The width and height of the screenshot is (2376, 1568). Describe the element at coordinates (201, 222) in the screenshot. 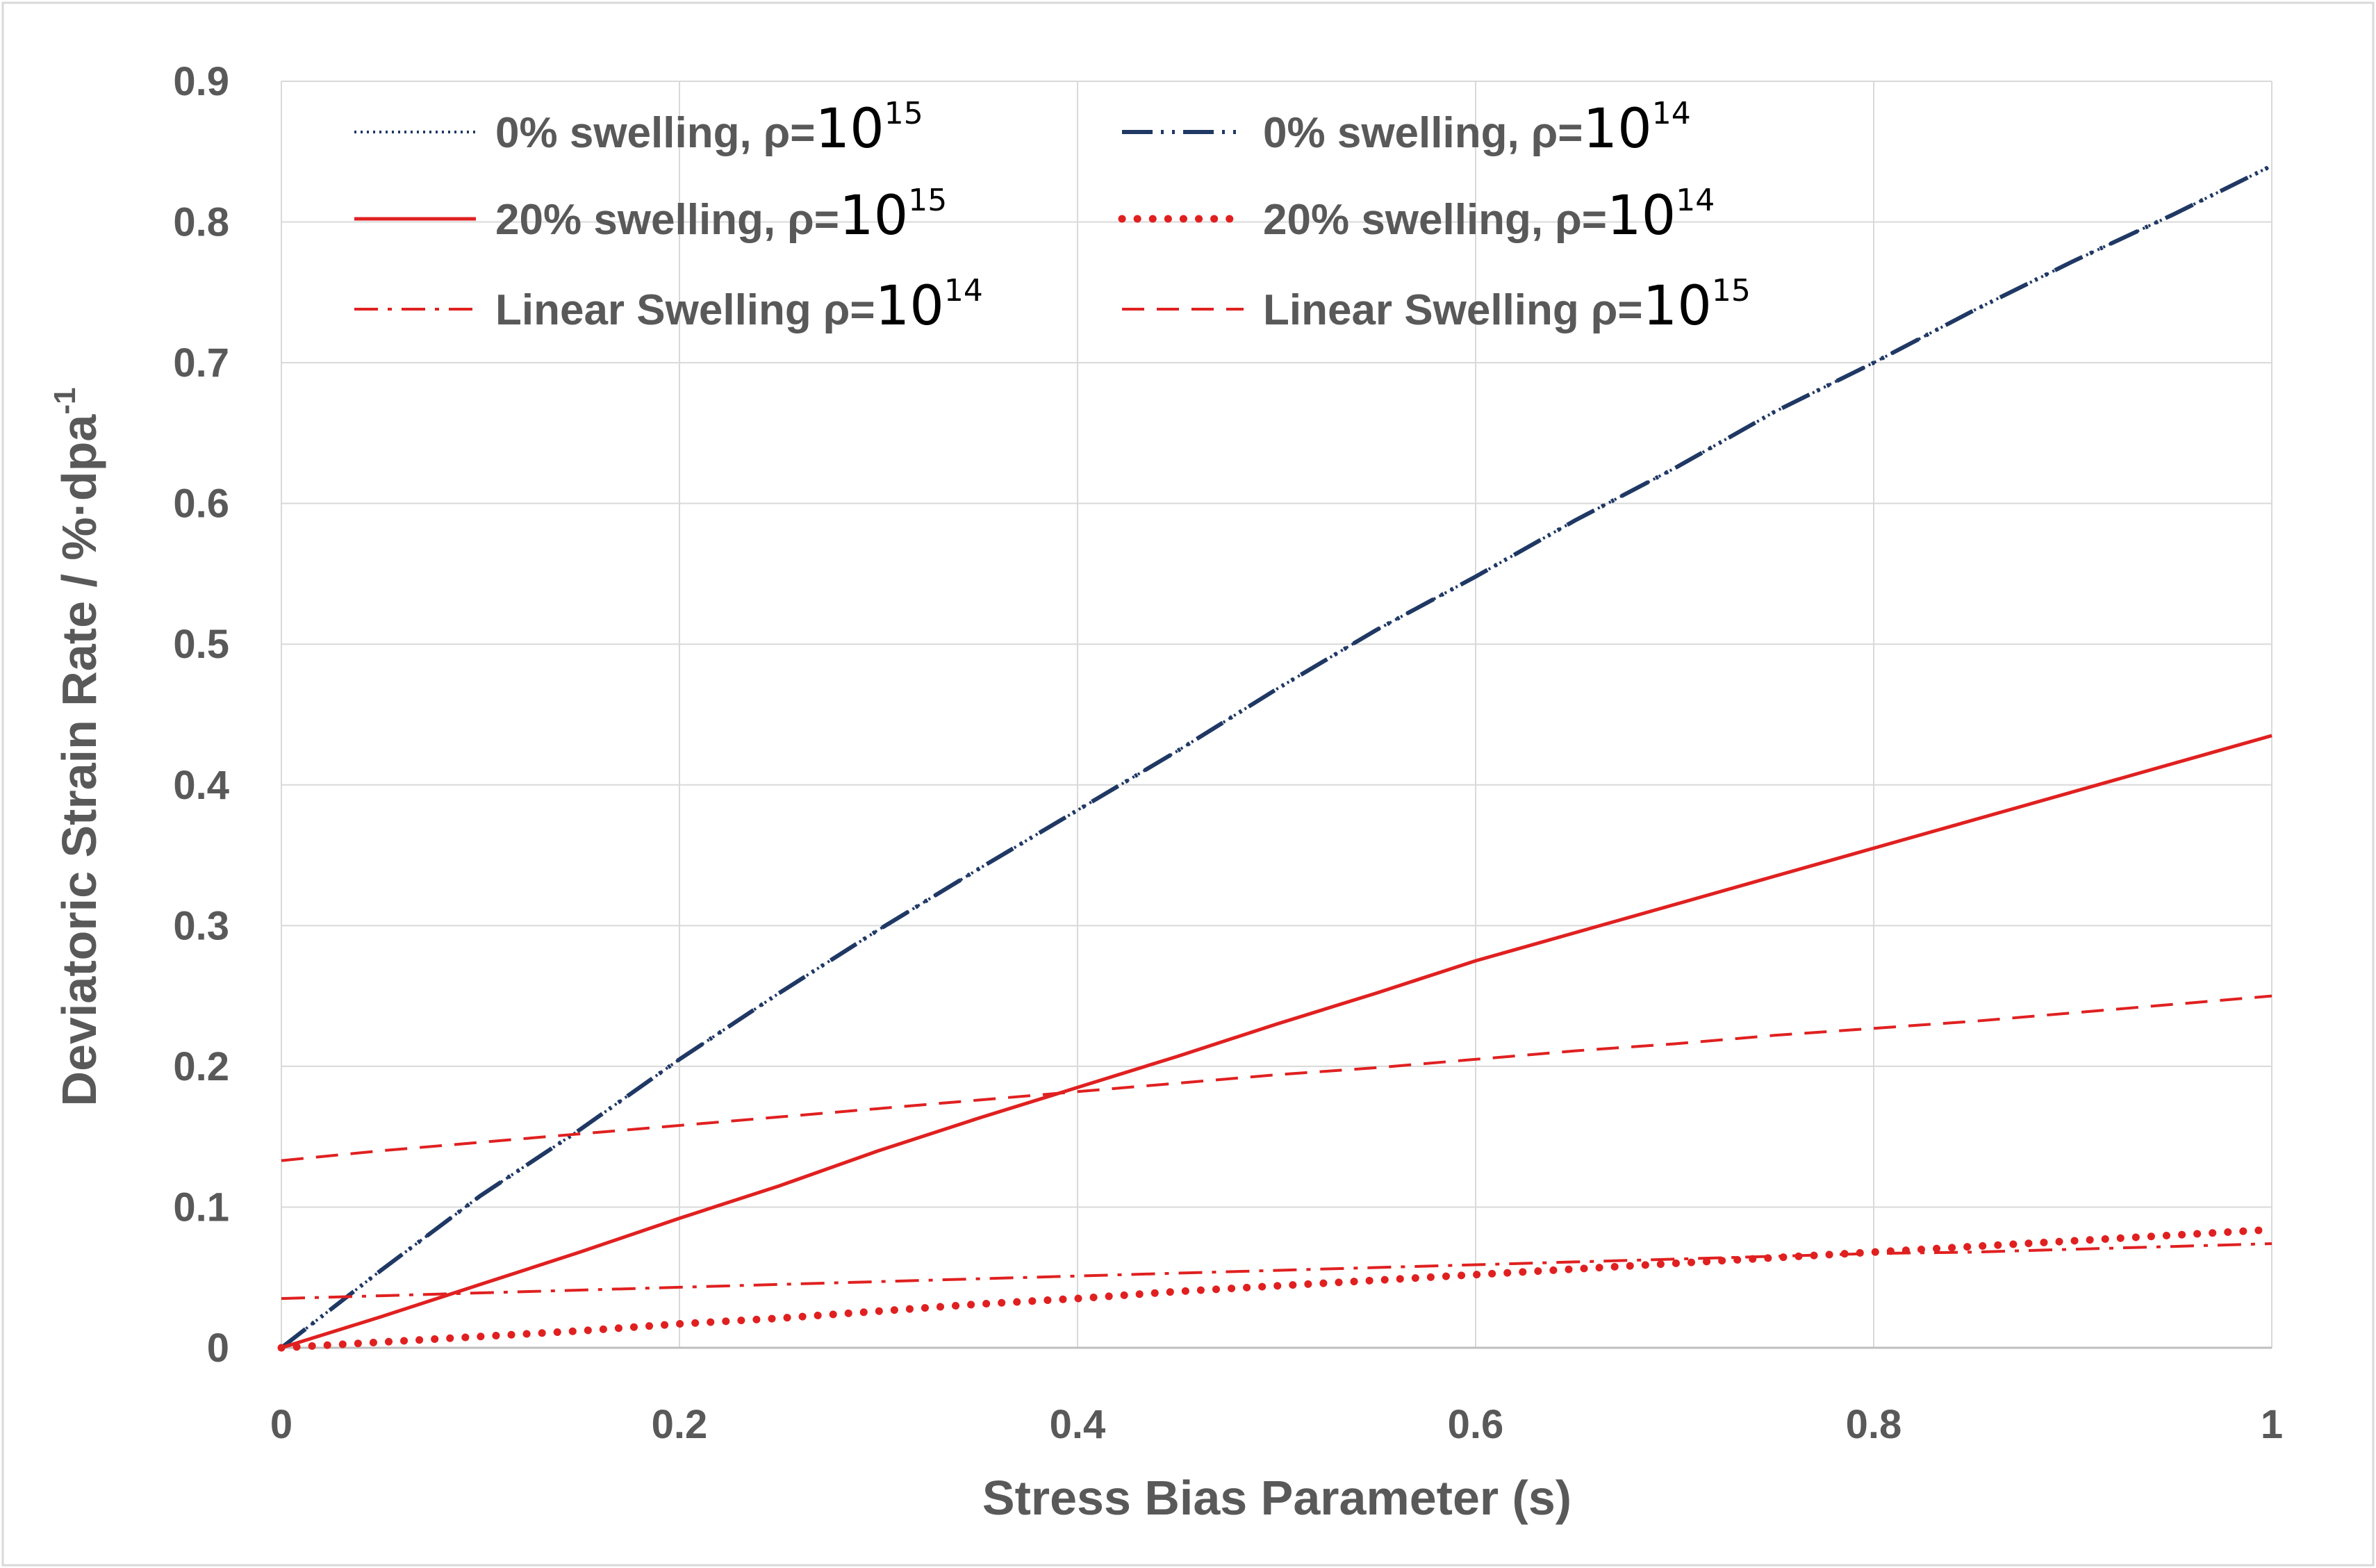

I see `y-tick-label: 0.8` at that location.